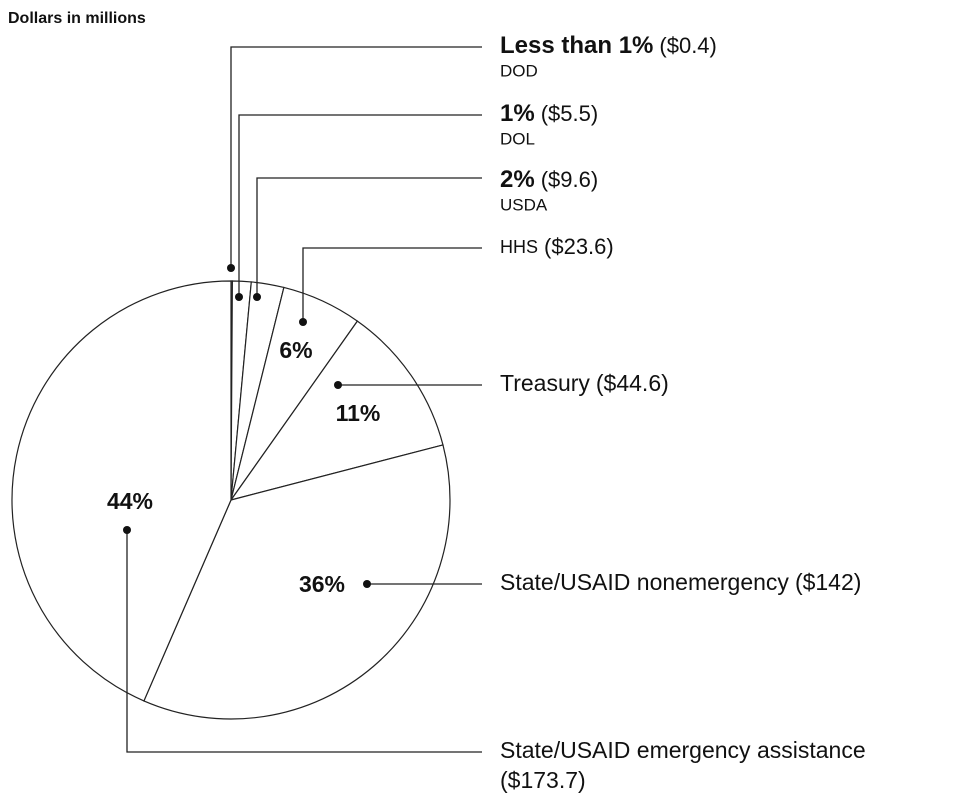 Image resolution: width=978 pixels, height=796 pixels. Describe the element at coordinates (519, 247) in the screenshot. I see `category-label: HHS` at that location.